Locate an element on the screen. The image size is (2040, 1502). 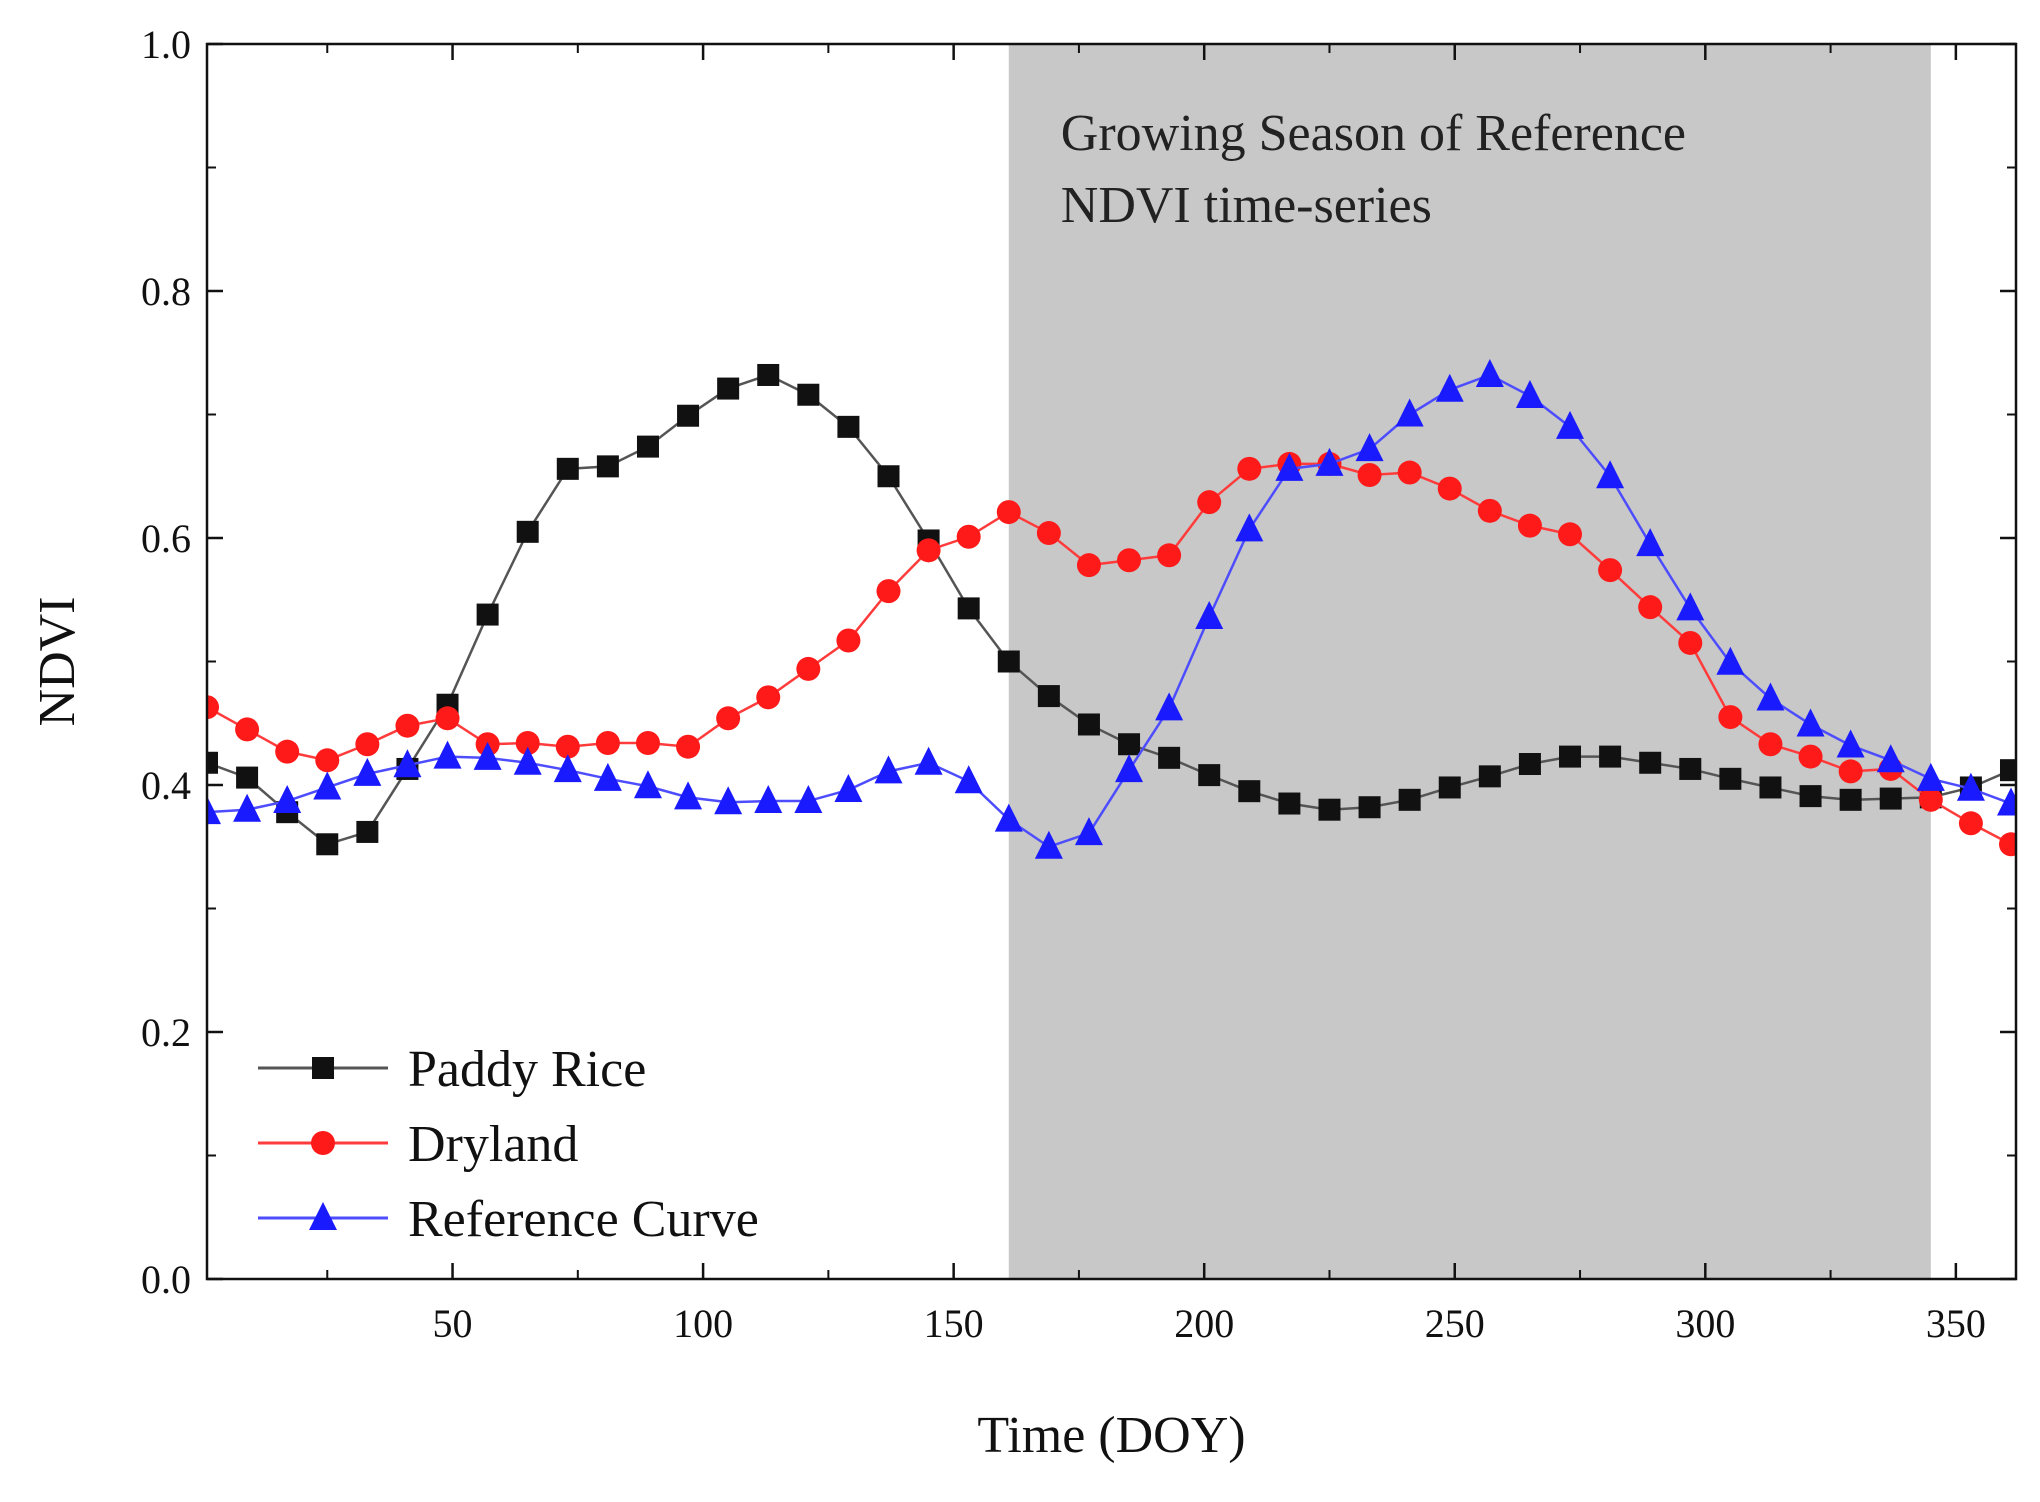
x-tick-label: 300 is located at coordinates (1705, 1323).